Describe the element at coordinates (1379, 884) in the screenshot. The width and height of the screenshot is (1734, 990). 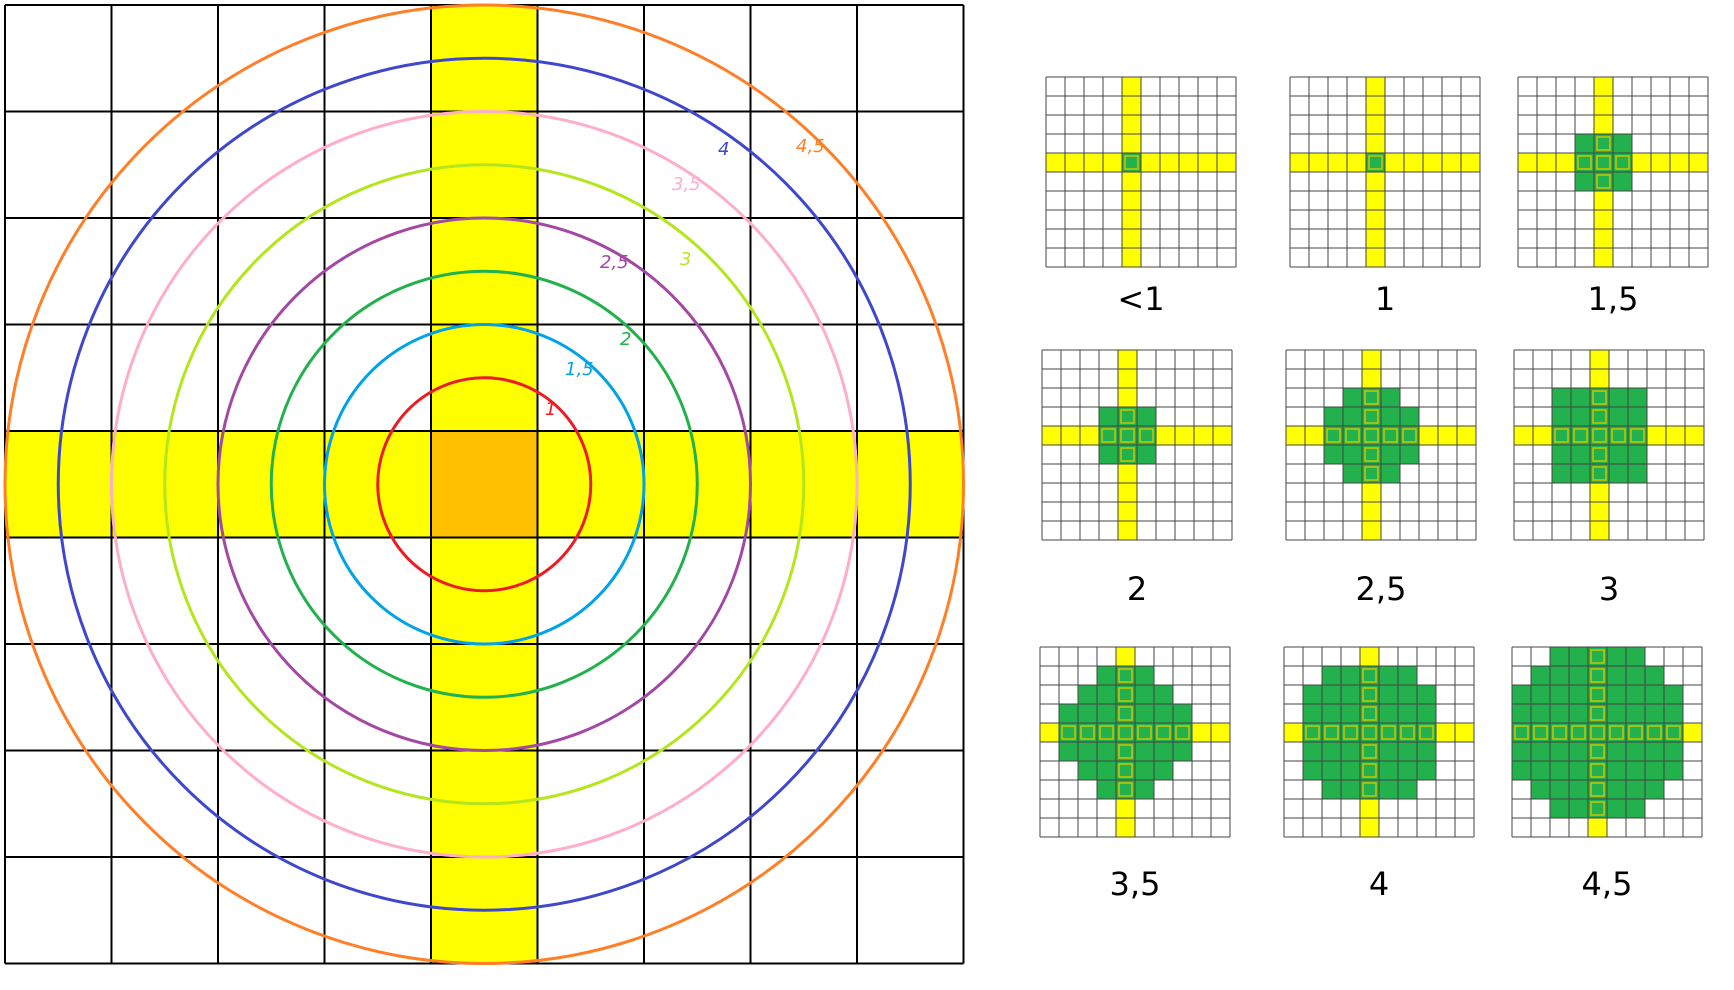
I see `thumbnail-label: 4` at that location.